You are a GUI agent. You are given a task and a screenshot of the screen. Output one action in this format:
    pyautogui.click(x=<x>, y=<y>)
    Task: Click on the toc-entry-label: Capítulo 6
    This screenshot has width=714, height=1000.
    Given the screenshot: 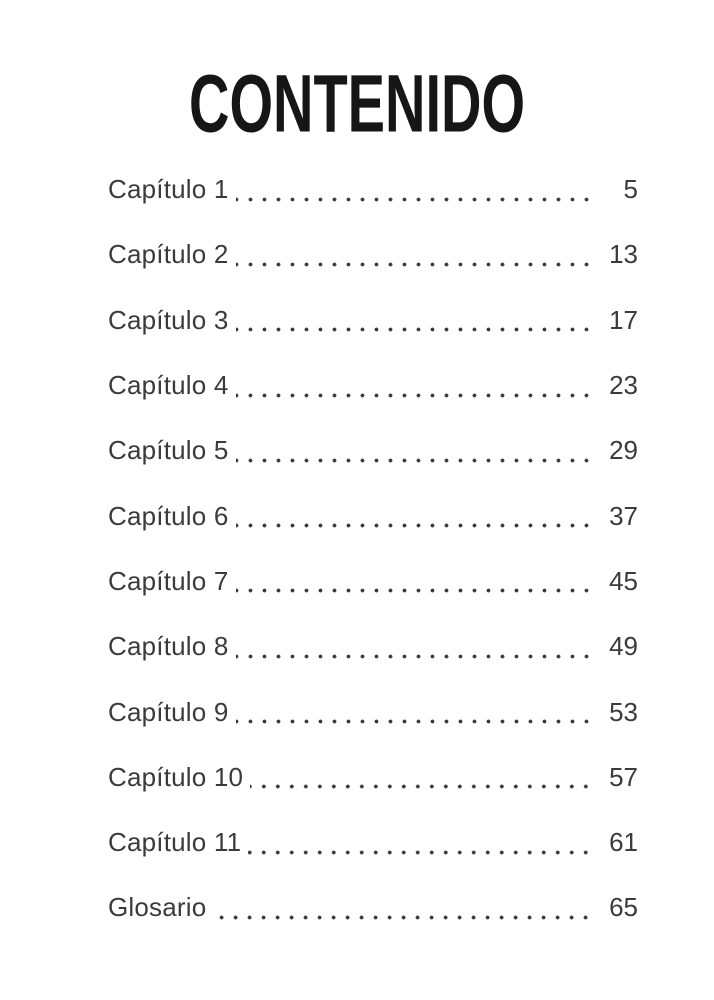 What is the action you would take?
    pyautogui.click(x=168, y=515)
    